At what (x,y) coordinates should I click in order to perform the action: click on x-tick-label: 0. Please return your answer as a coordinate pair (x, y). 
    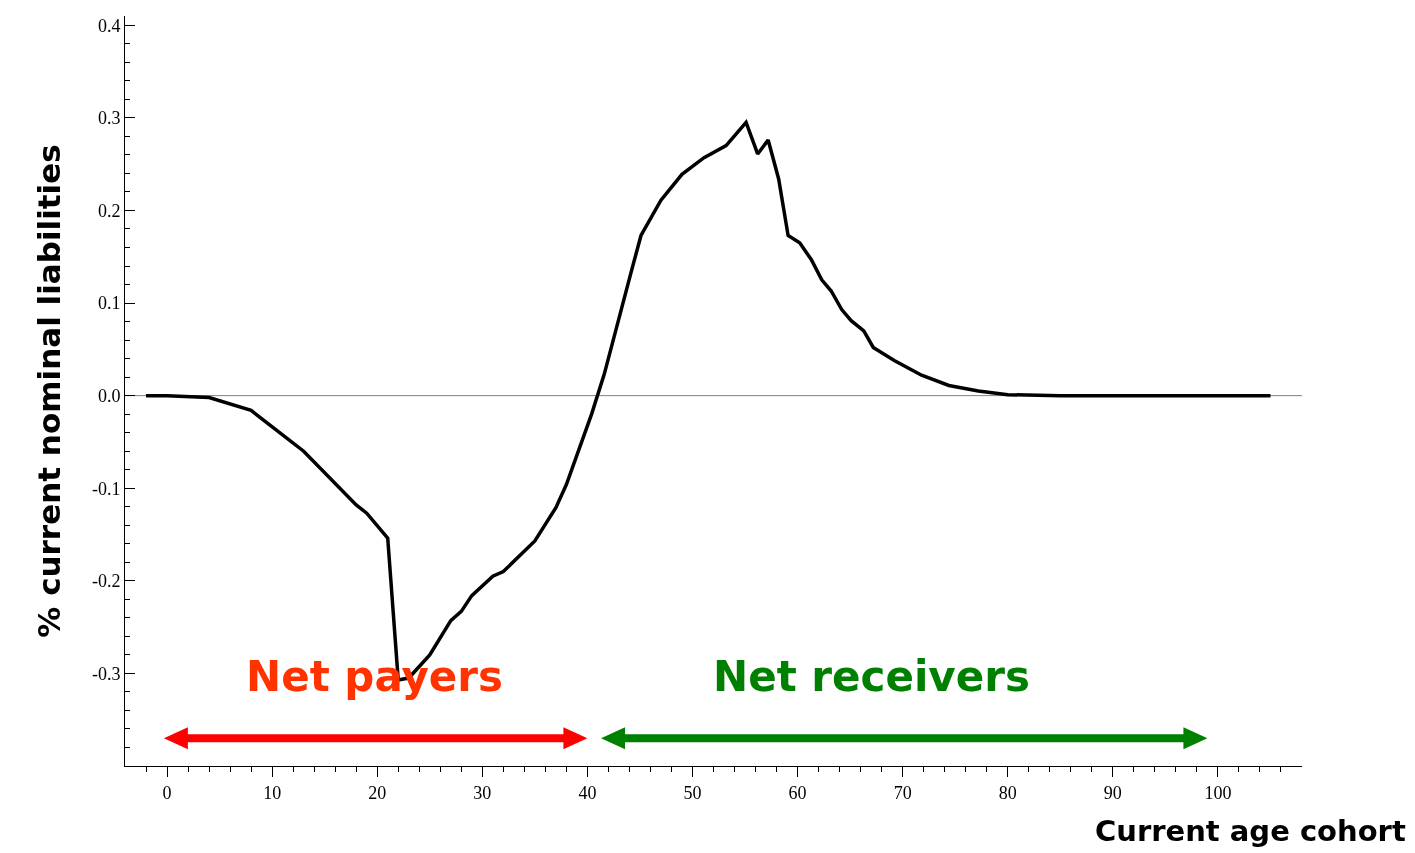
    Looking at the image, I should click on (167, 792).